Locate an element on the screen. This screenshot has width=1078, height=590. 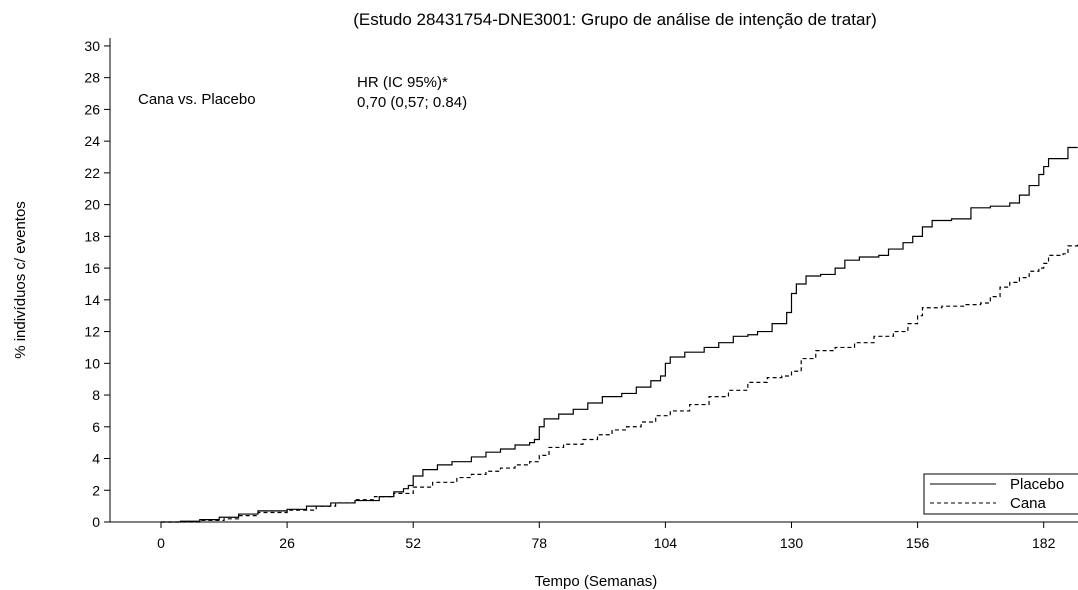
y-tick-label: 10 is located at coordinates (92, 363).